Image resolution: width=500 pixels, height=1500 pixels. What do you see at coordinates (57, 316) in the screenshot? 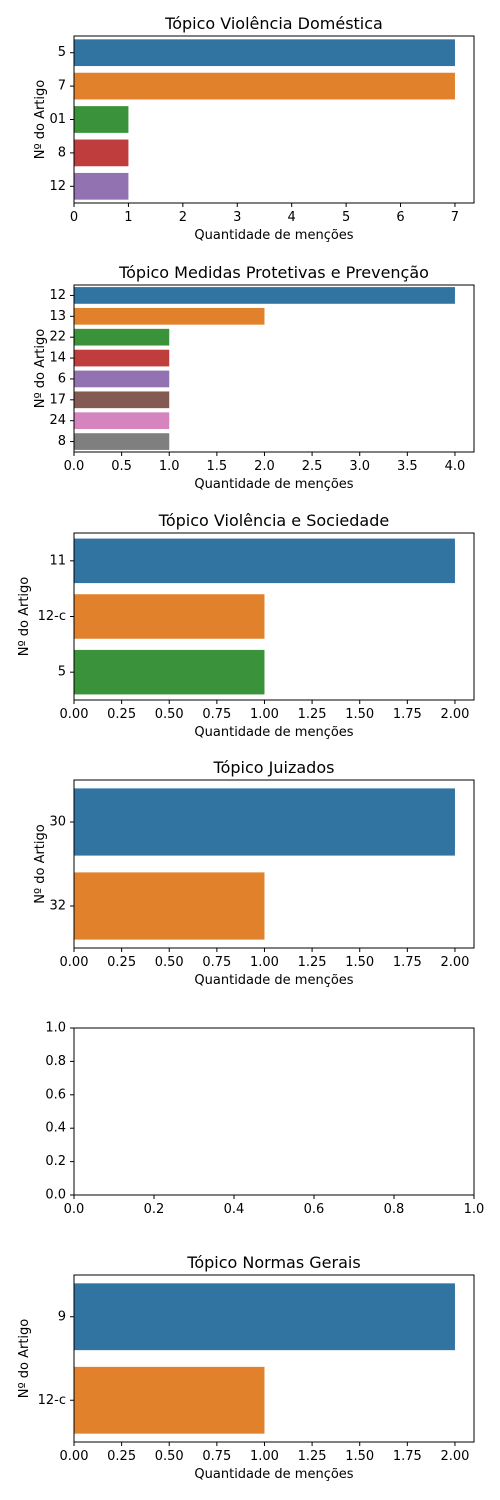
I see `y-tick-label: 13` at bounding box center [57, 316].